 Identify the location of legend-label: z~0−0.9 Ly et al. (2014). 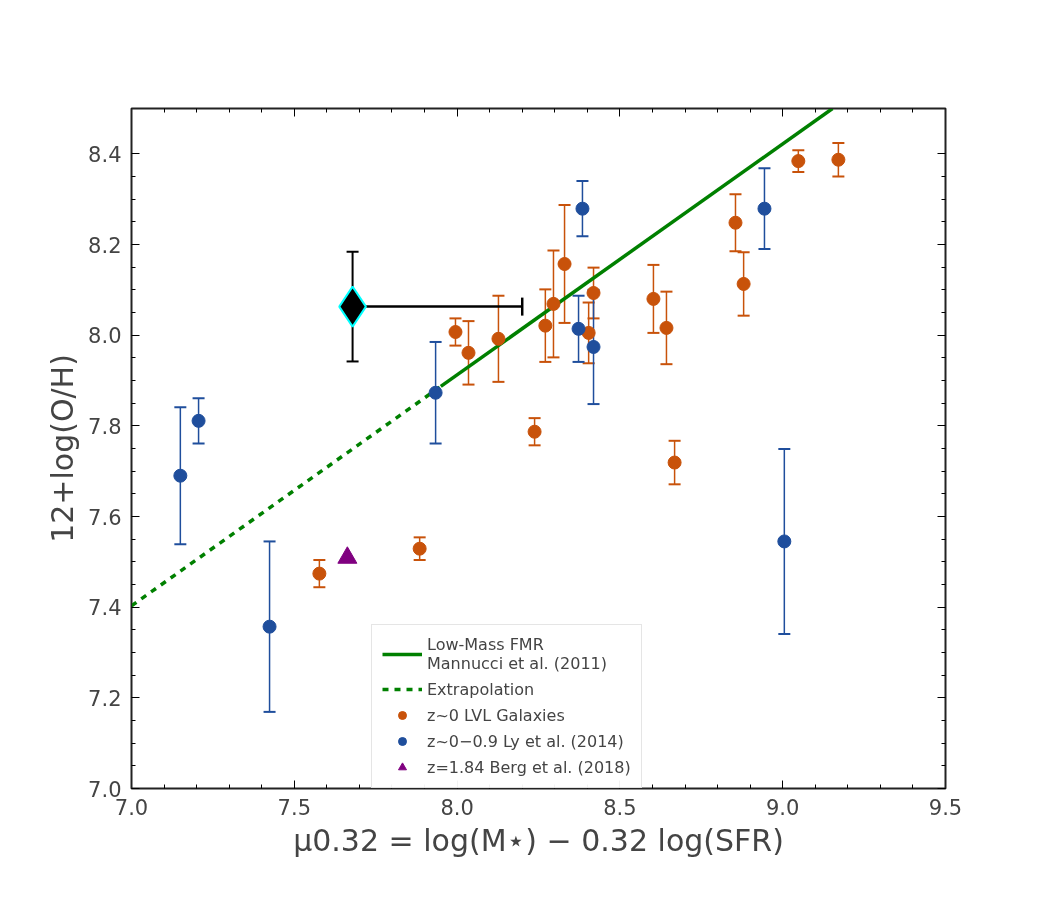
(525, 741).